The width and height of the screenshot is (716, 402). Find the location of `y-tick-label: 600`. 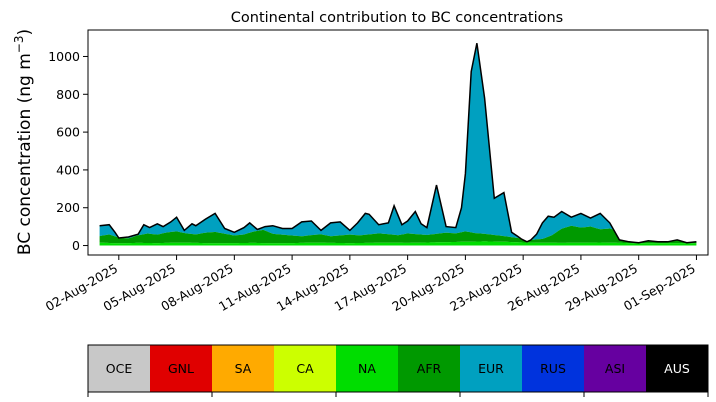

y-tick-label: 600 is located at coordinates (68, 132).